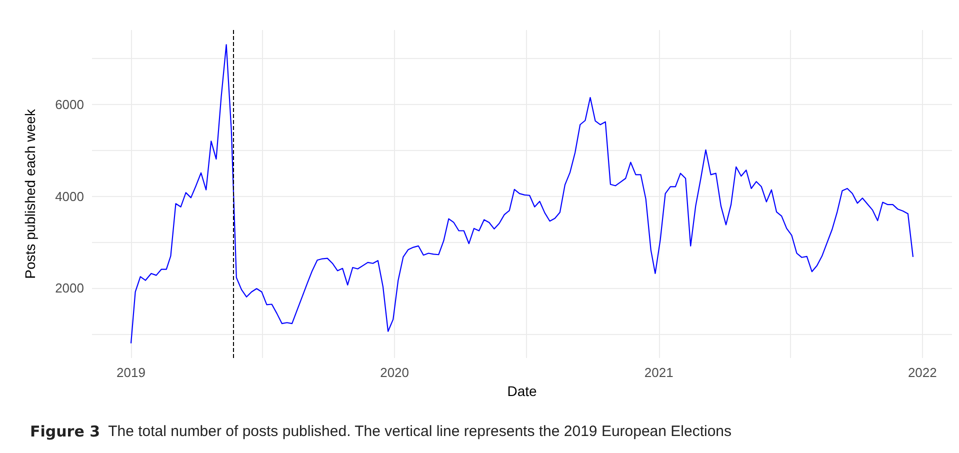  Describe the element at coordinates (922, 372) in the screenshot. I see `x-tick-label: 2022` at that location.